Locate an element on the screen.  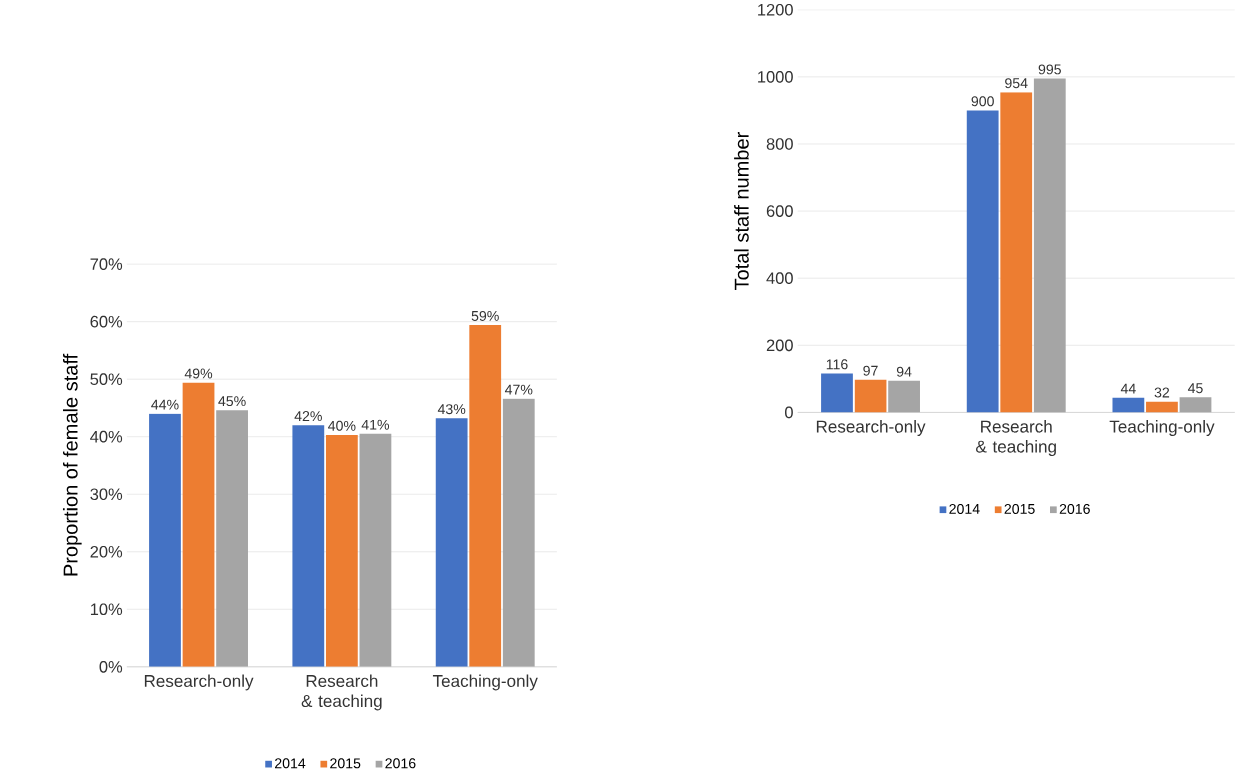
data-label: 900 is located at coordinates (982, 101).